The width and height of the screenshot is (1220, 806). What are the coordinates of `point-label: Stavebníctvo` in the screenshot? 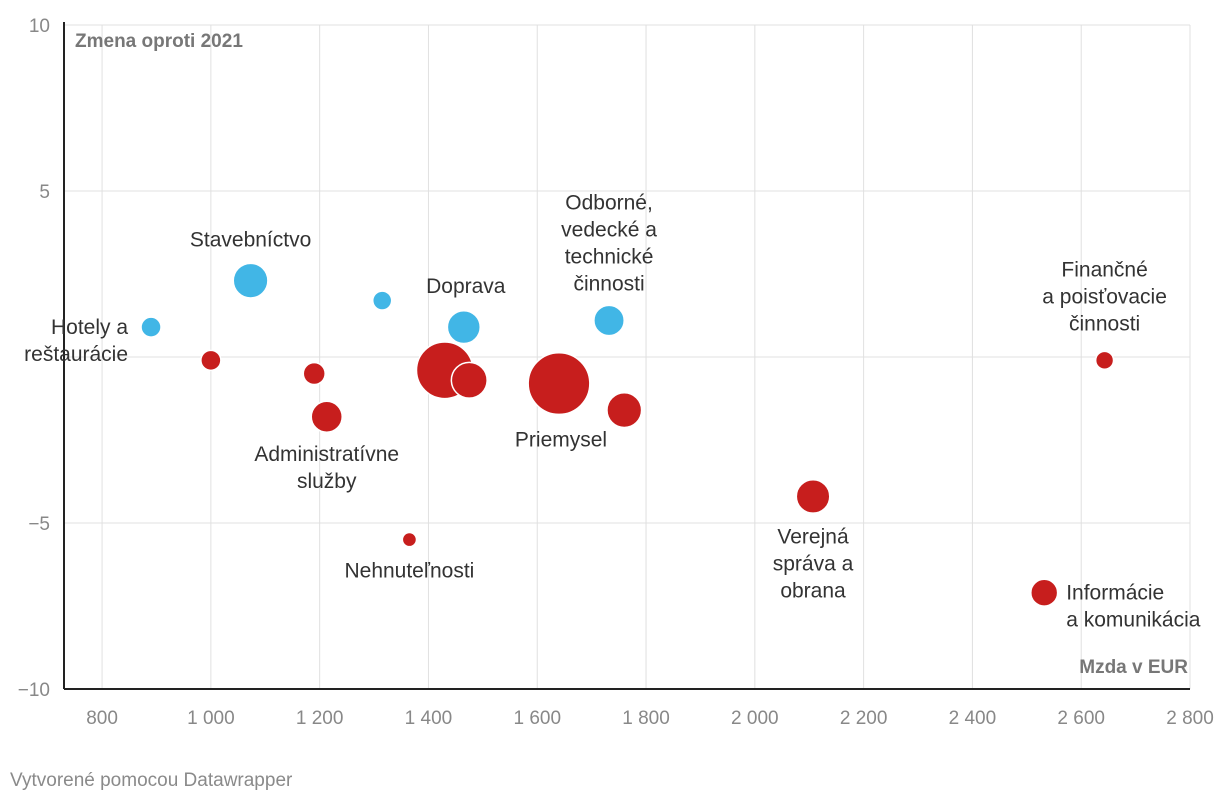 It's located at (250, 240).